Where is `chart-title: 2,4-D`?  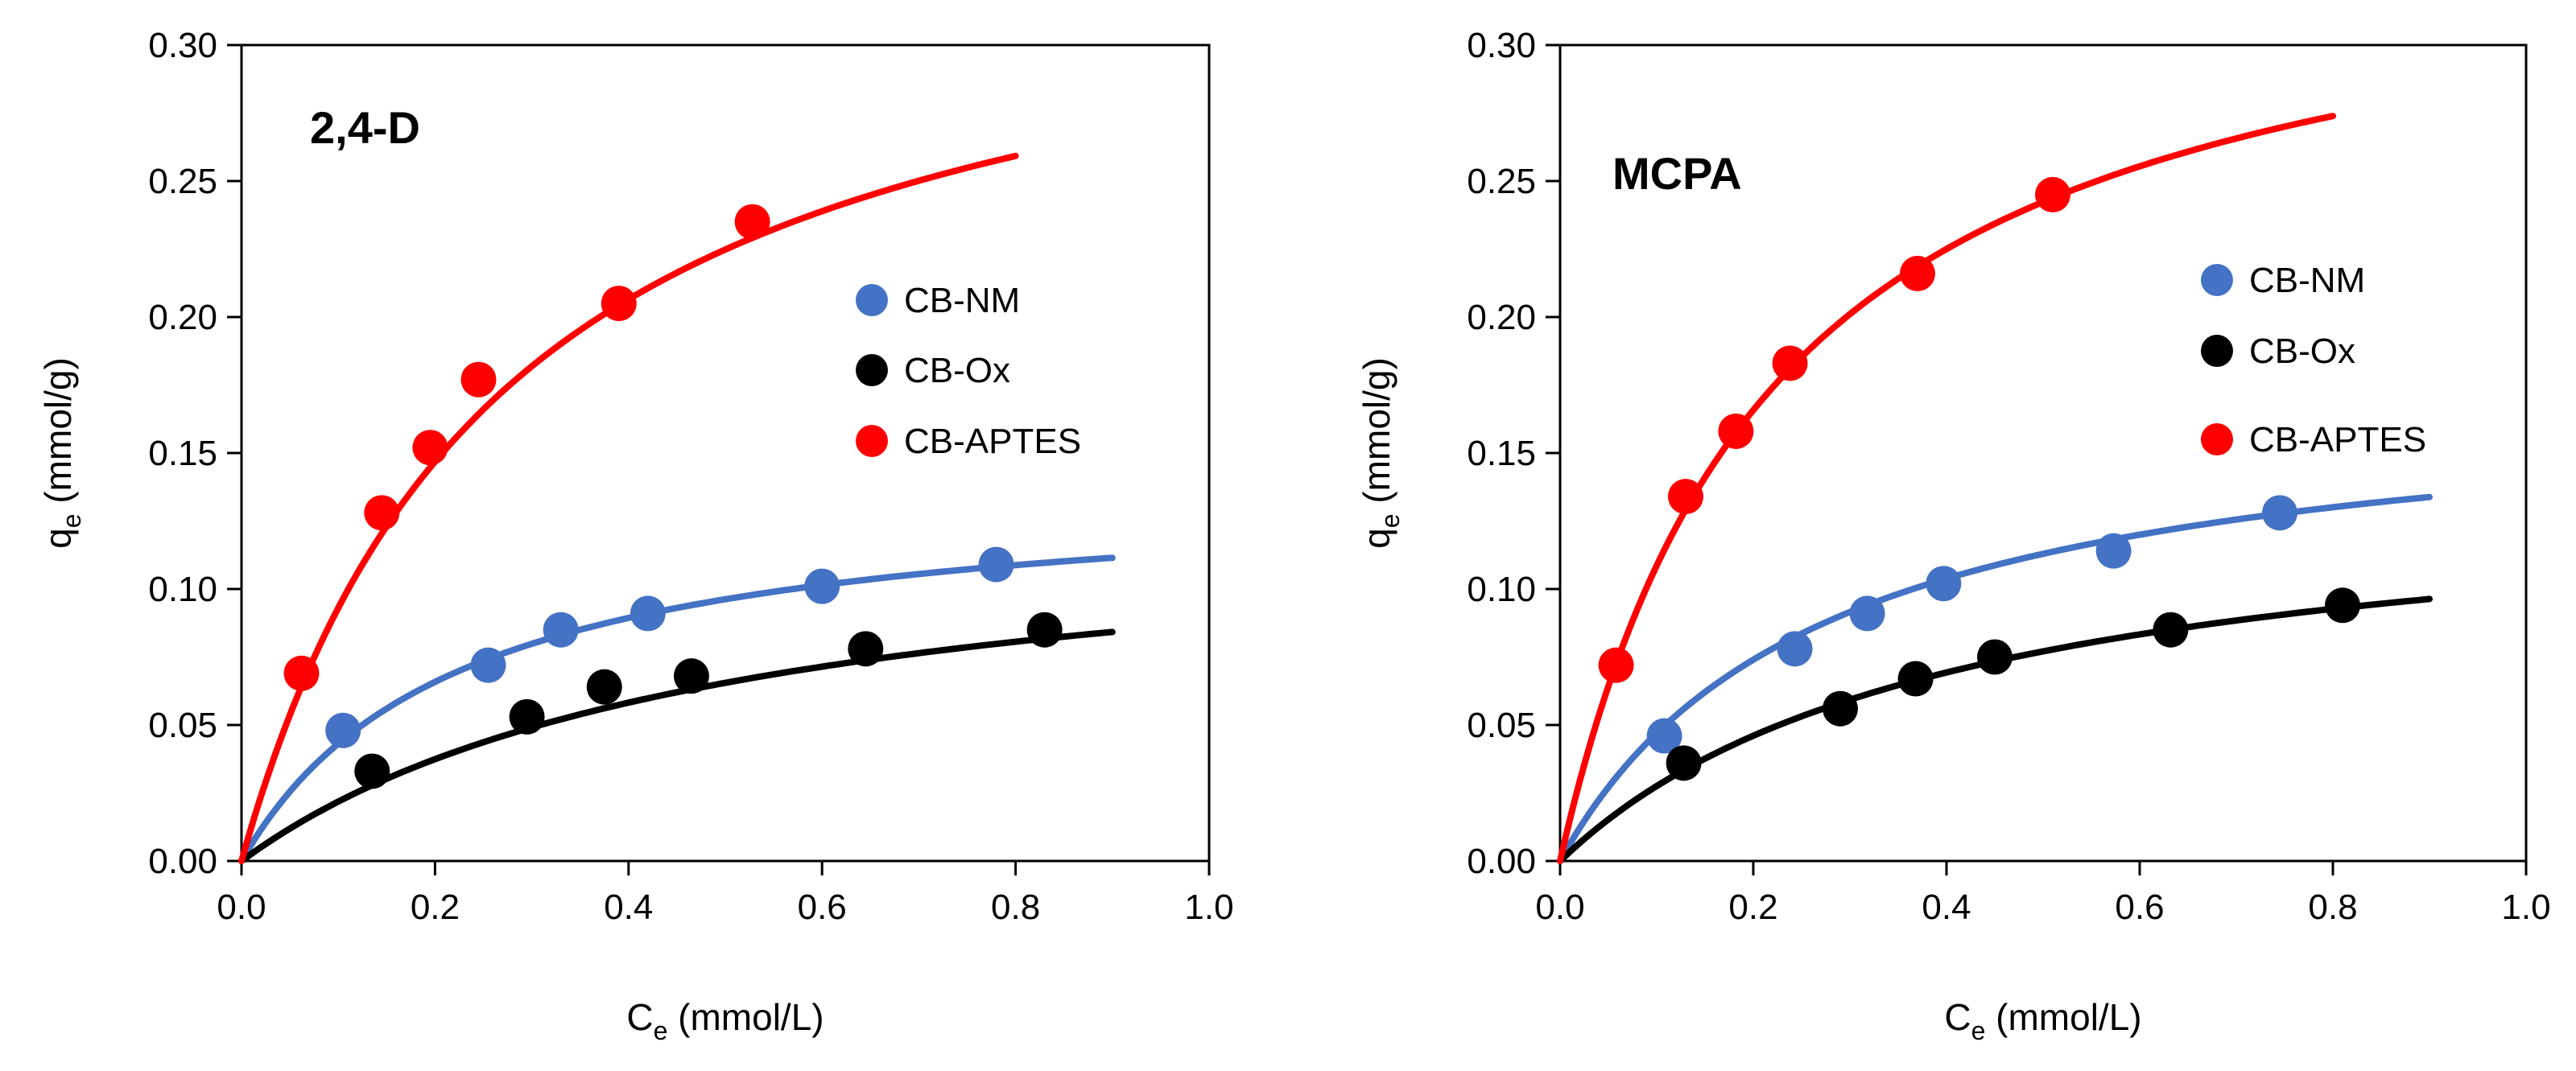
chart-title: 2,4-D is located at coordinates (365, 127).